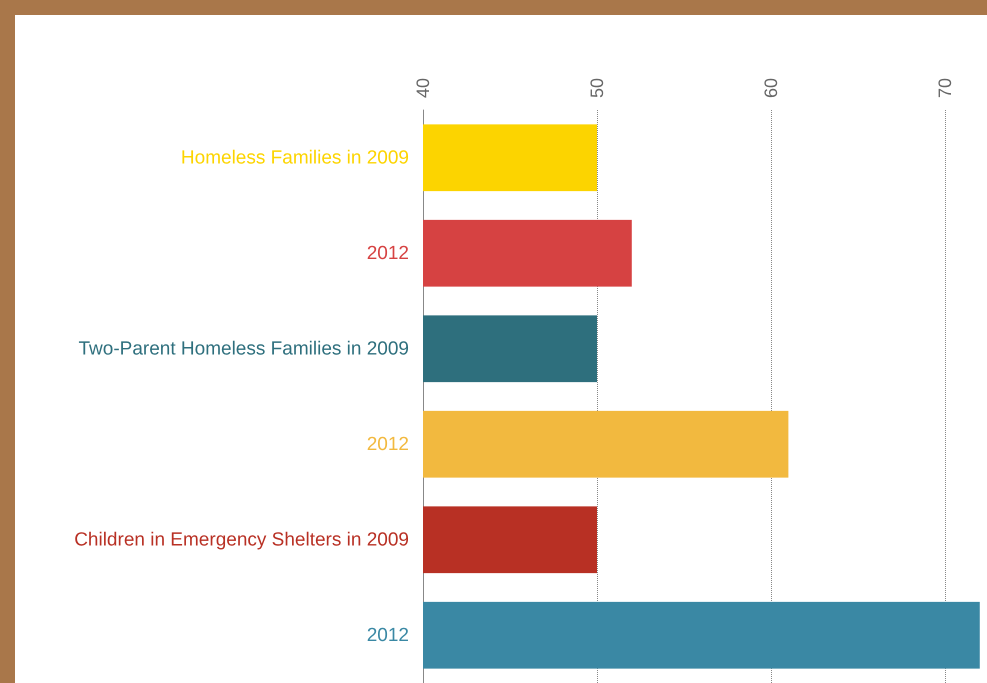 The width and height of the screenshot is (987, 683). Describe the element at coordinates (294, 157) in the screenshot. I see `y-tick-label: Homeless Families in 2009` at that location.